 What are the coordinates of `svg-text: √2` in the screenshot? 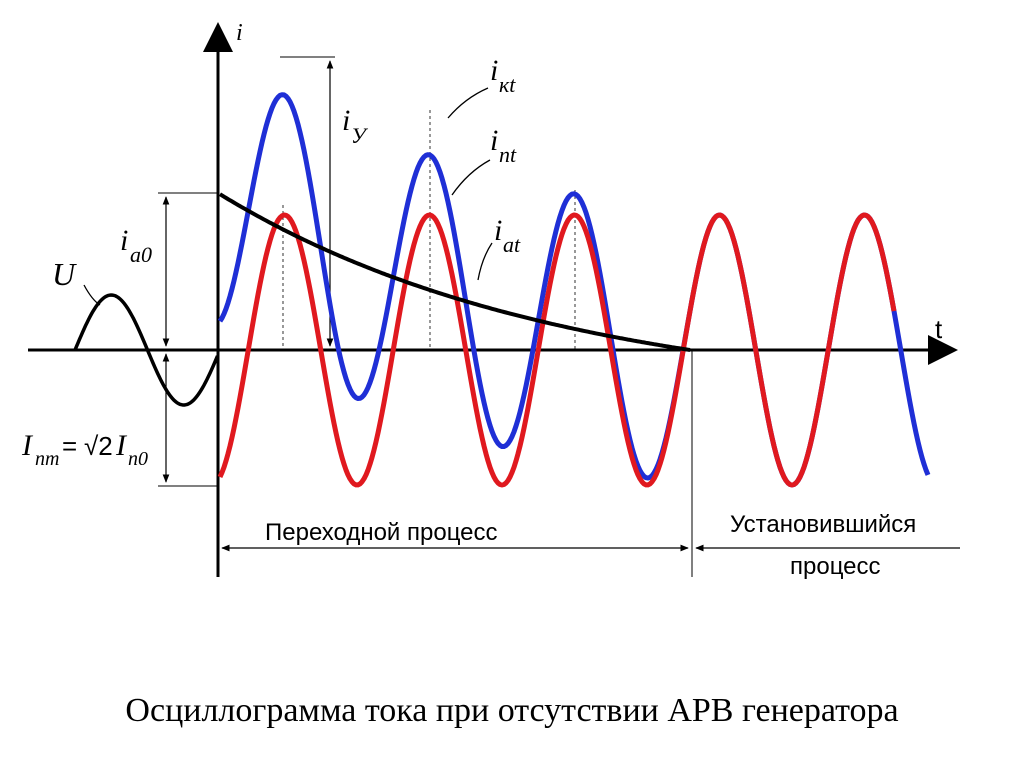 It's located at (98, 446).